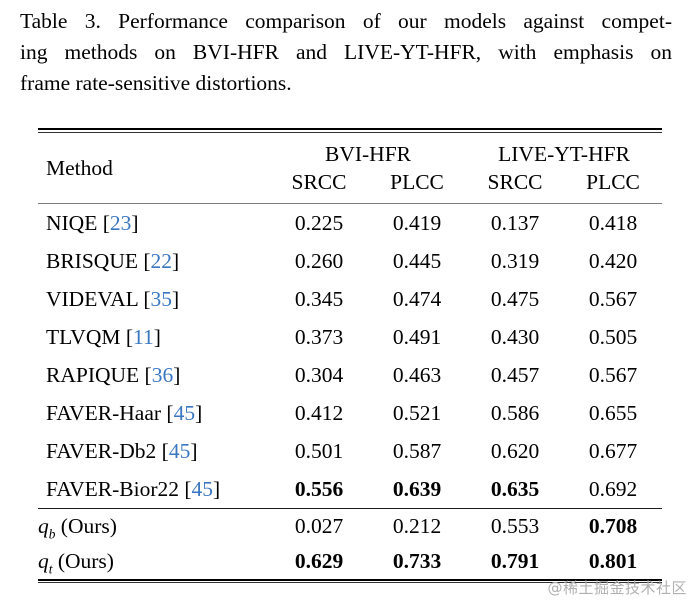  Describe the element at coordinates (613, 560) in the screenshot. I see `value-cell: 0.801` at that location.